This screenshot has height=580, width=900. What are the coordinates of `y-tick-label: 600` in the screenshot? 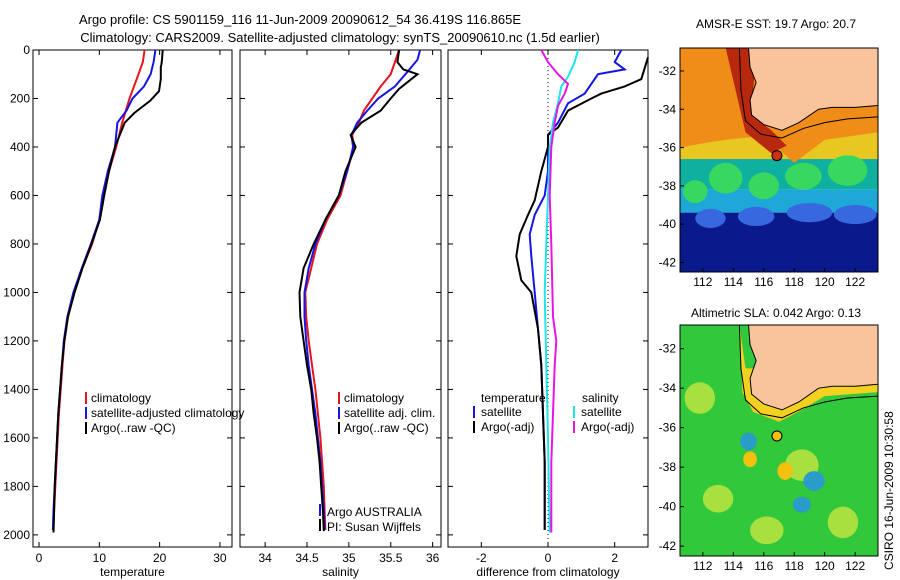 It's located at (20, 195).